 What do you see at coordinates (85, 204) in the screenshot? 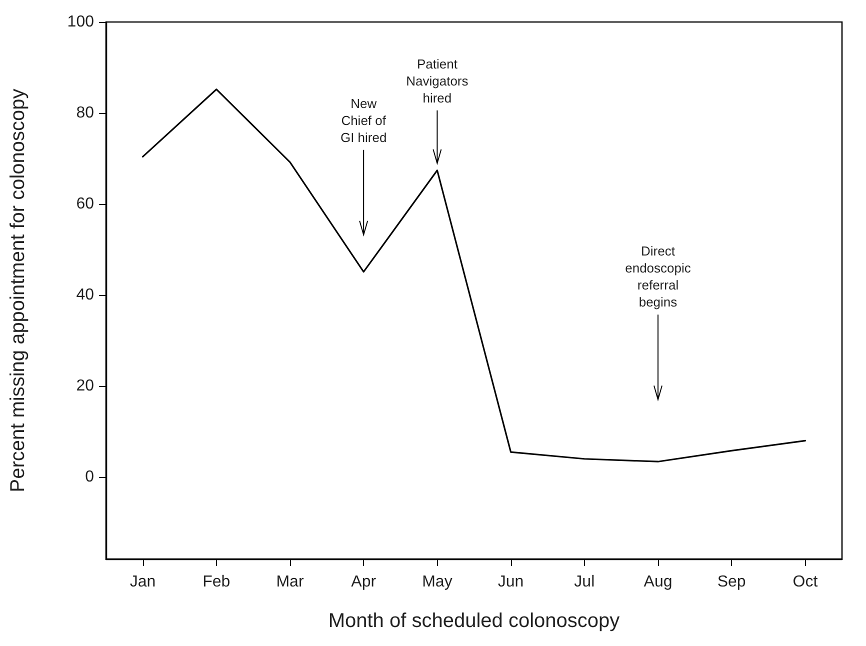
I see `y-tick-label: 60` at bounding box center [85, 204].